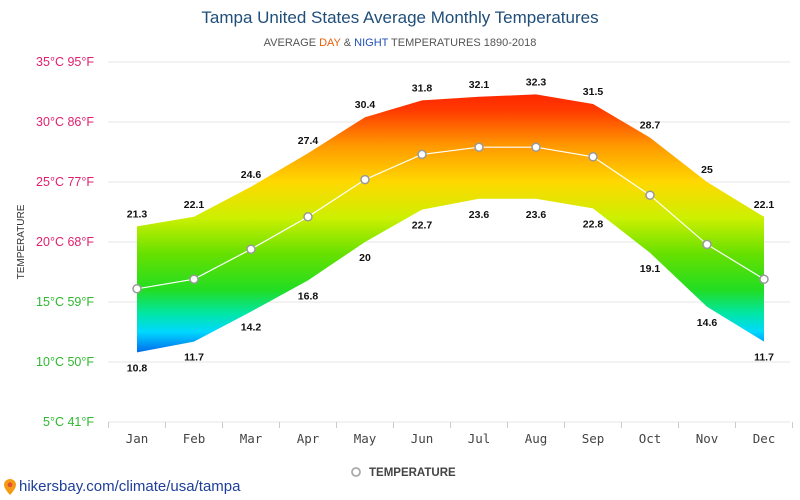  Describe the element at coordinates (536, 438) in the screenshot. I see `x-tick-label-aug: Aug` at that location.